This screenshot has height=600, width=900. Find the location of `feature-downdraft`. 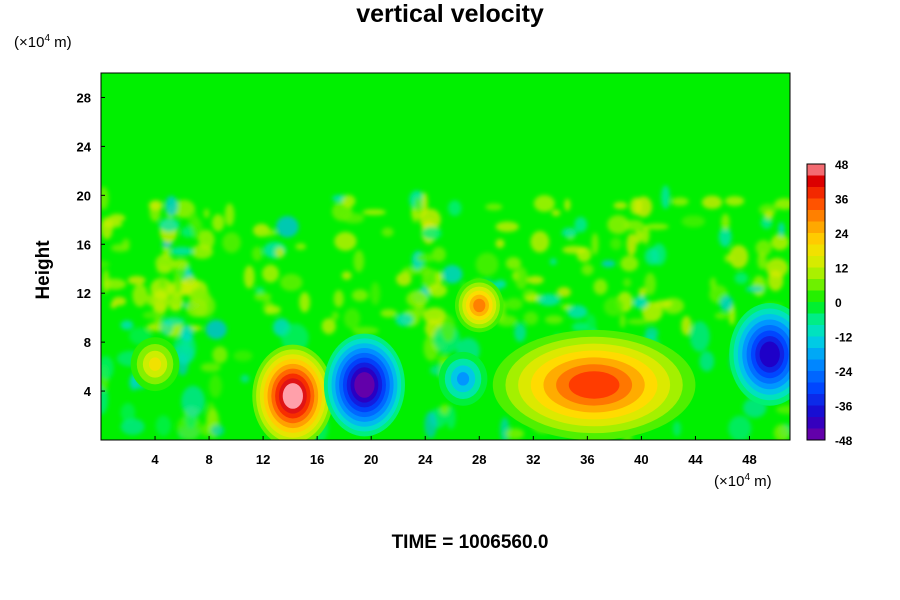

feature-downdraft is located at coordinates (759, 354).